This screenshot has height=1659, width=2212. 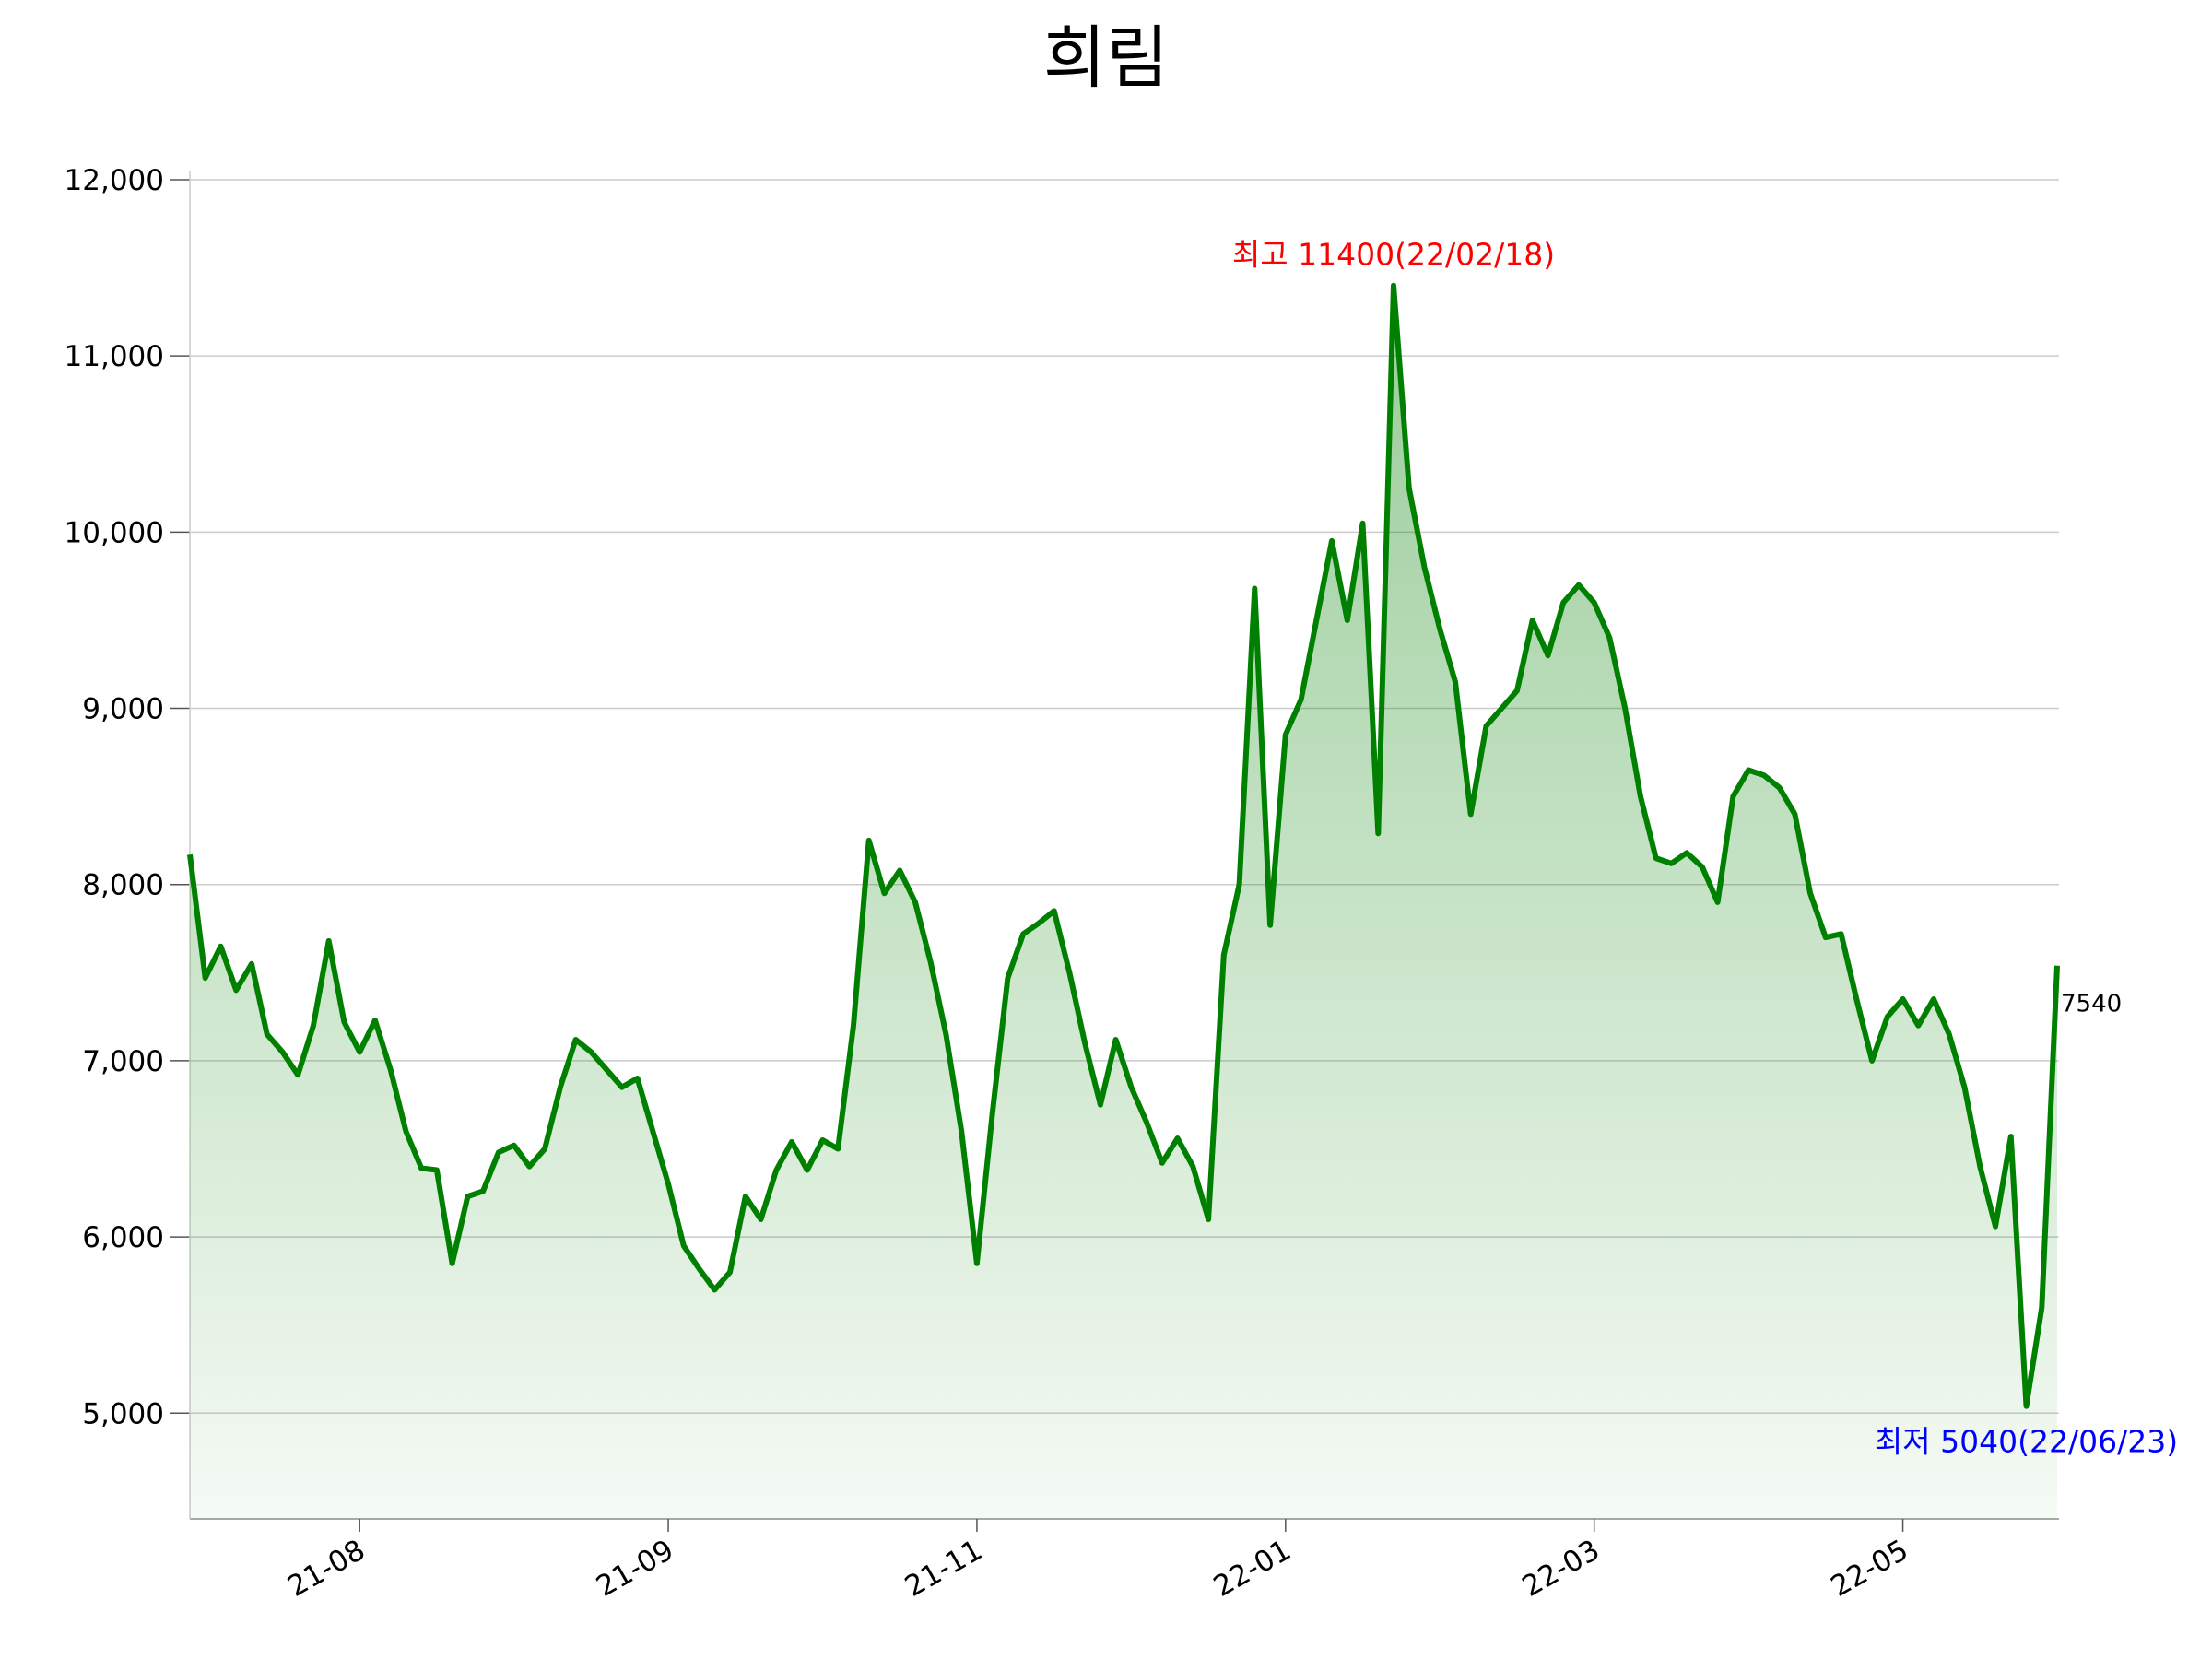 I want to click on y-tick-label: 11,000, so click(x=114, y=356).